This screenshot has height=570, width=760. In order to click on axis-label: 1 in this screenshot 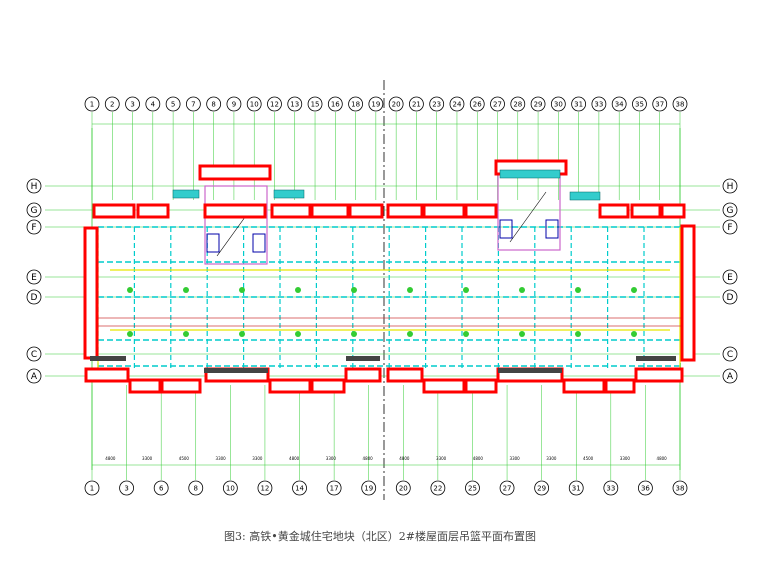, I will do `click(92, 489)`.